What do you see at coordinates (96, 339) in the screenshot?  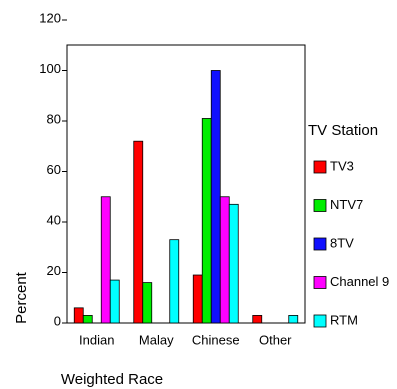 I see `x-tick-label: Indian` at bounding box center [96, 339].